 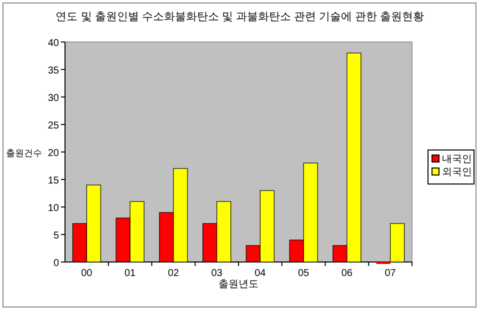 What do you see at coordinates (54, 126) in the screenshot?
I see `y-tick-label: 25` at bounding box center [54, 126].